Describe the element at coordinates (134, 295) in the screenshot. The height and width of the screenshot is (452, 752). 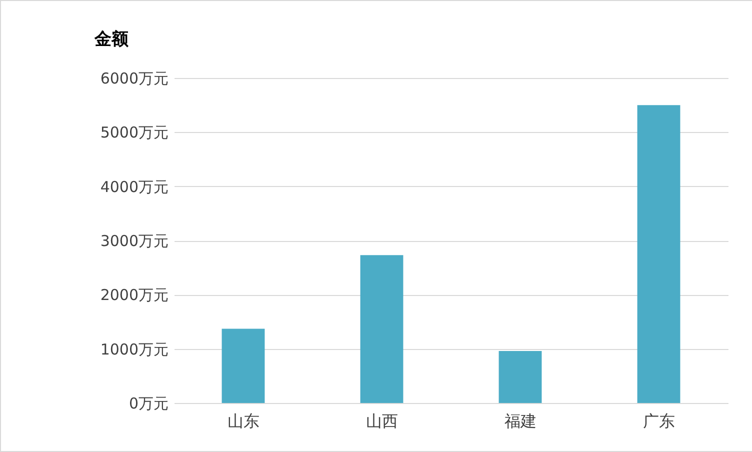
I see `y-tick-label: 2000万元` at that location.